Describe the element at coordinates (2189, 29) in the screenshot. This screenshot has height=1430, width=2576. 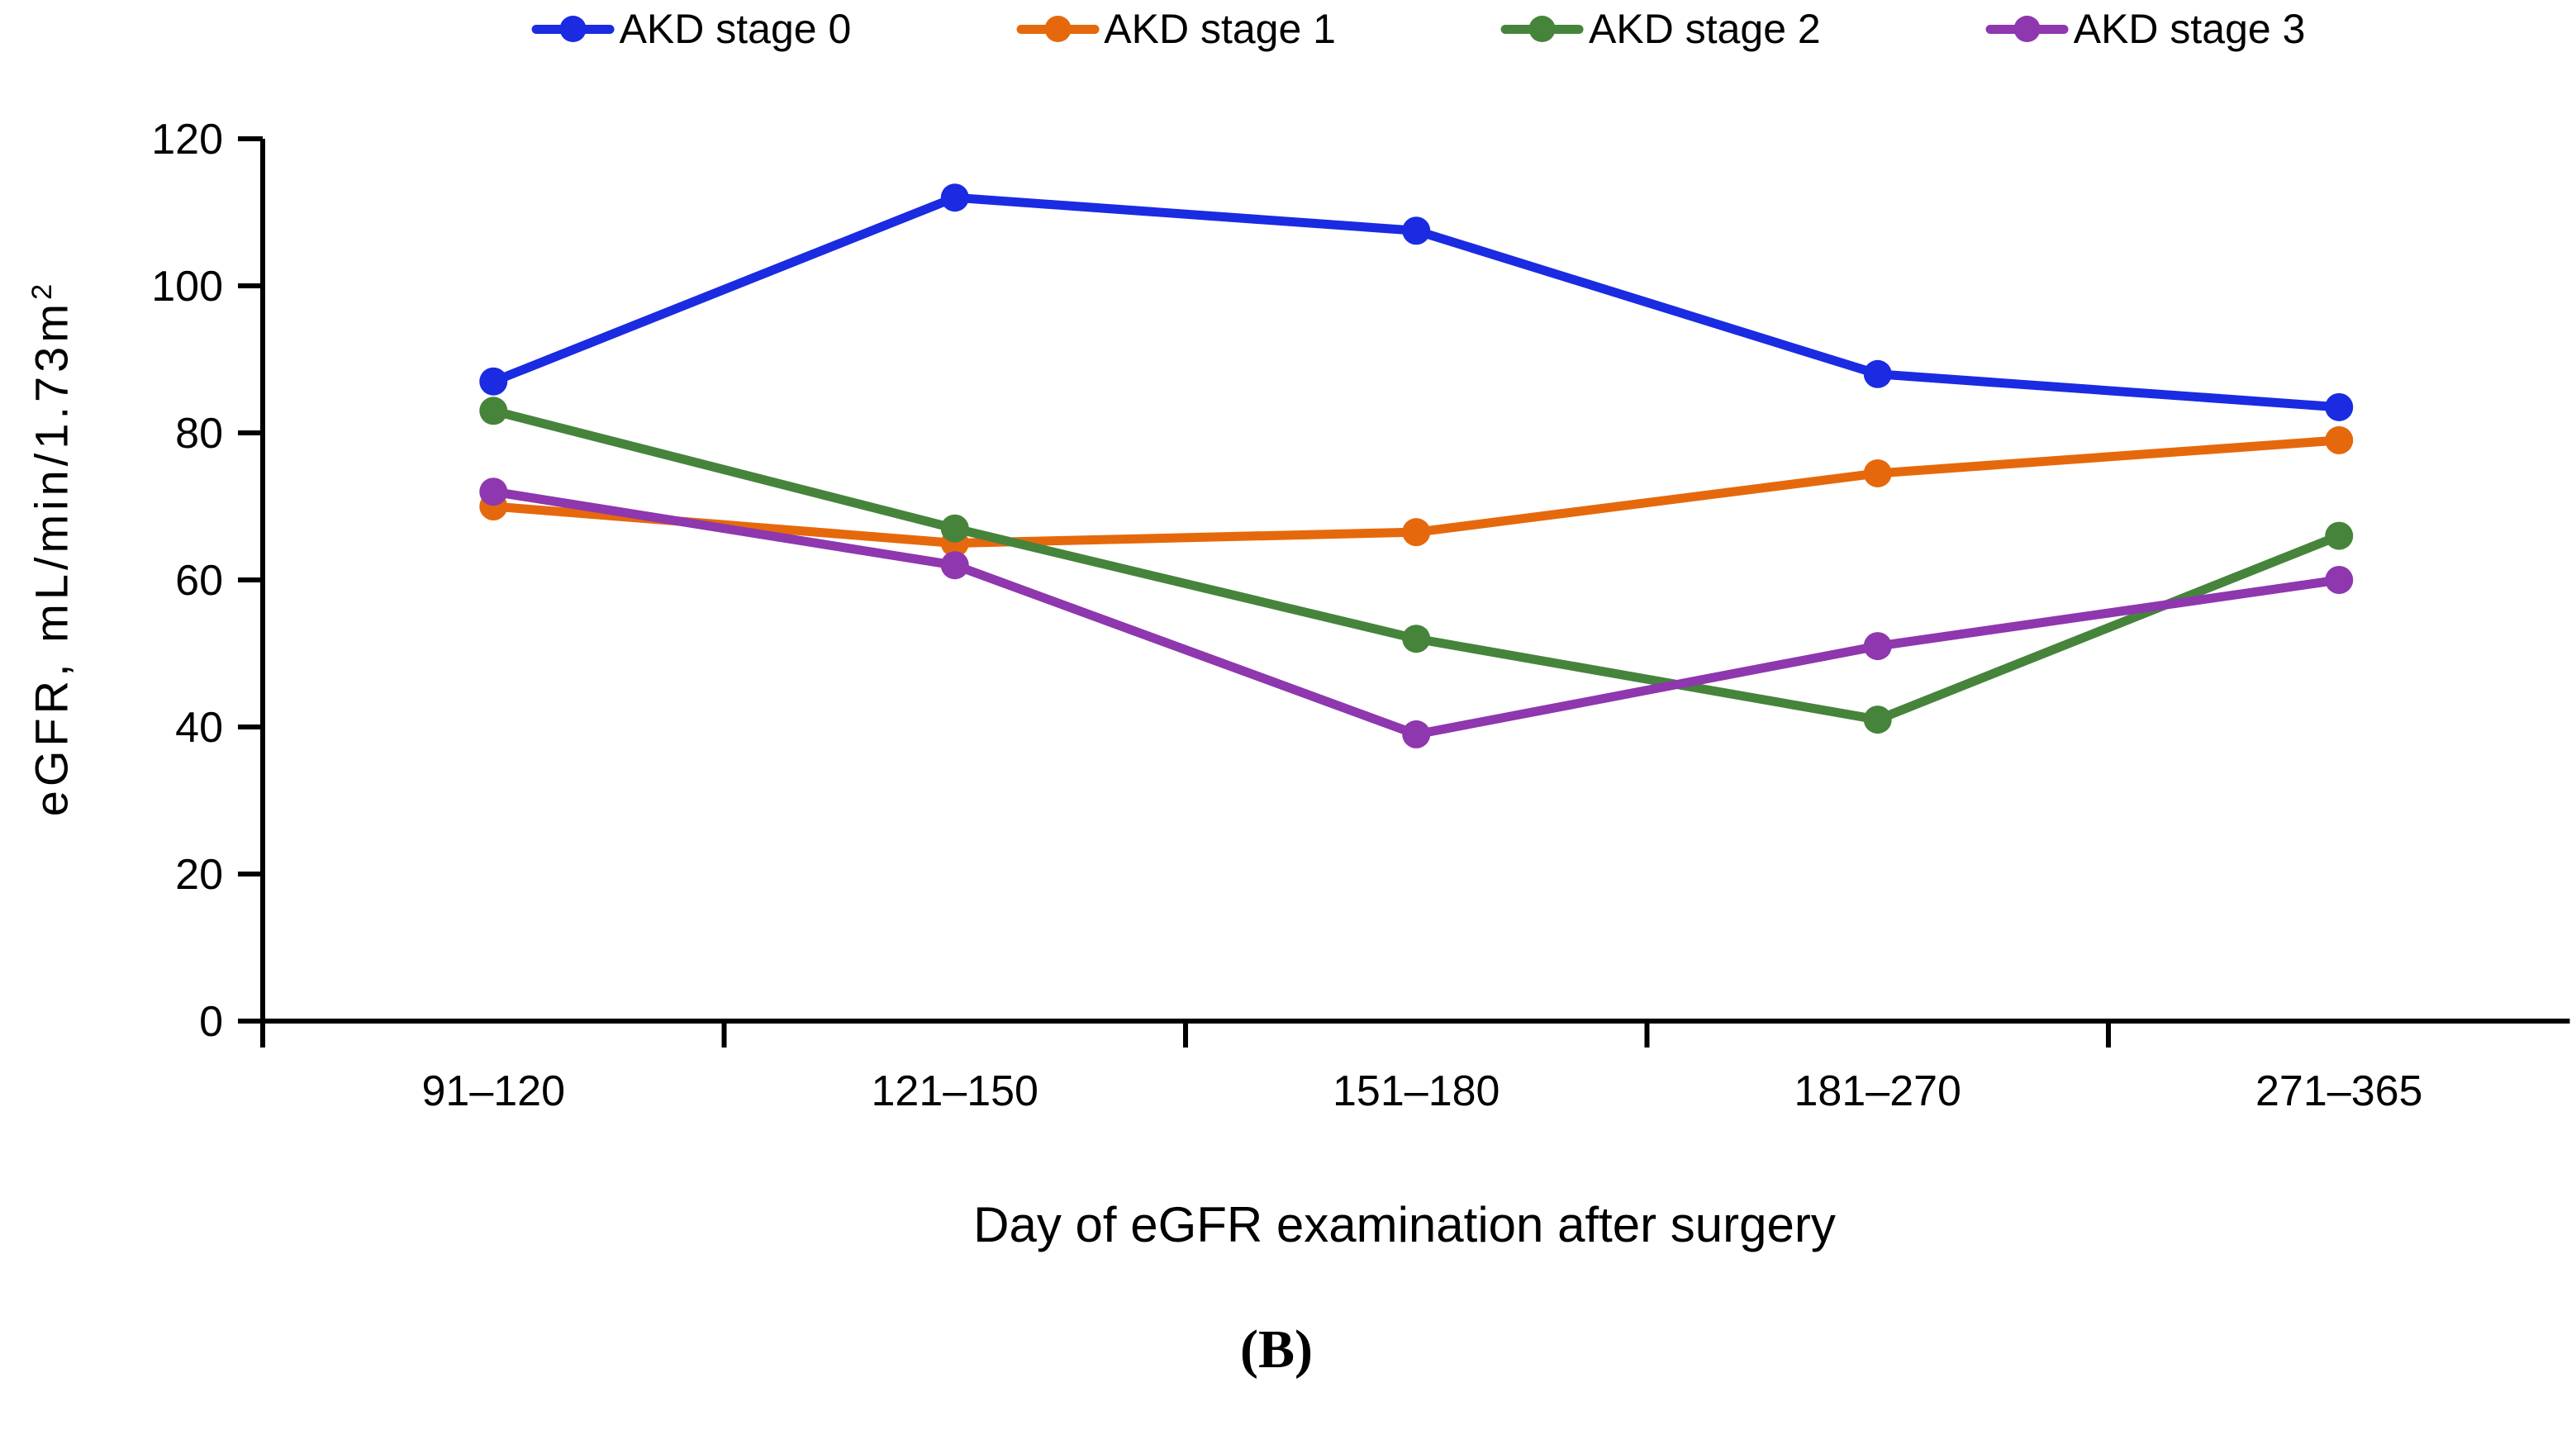
I see `legend-label: AKD stage 3` at that location.